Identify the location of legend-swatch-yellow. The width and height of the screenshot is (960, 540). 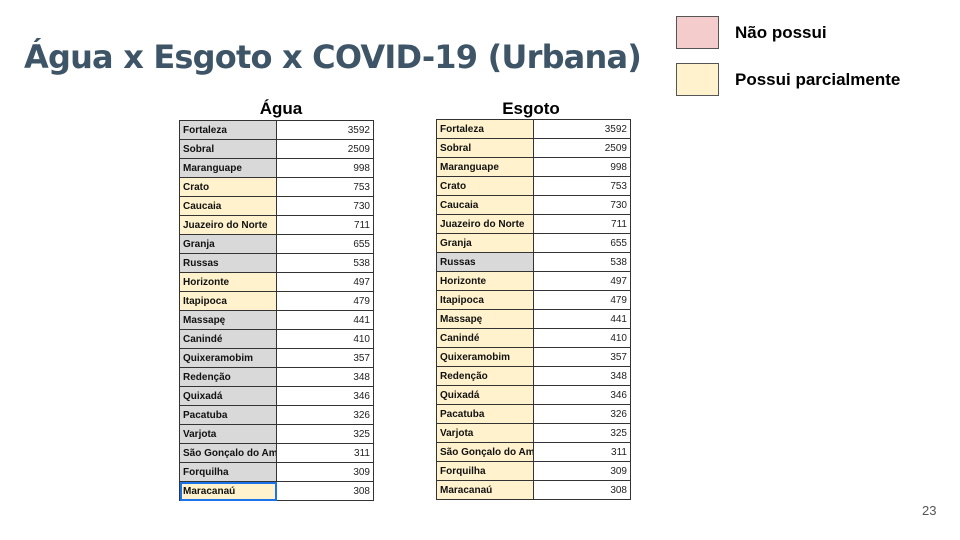
(697, 79).